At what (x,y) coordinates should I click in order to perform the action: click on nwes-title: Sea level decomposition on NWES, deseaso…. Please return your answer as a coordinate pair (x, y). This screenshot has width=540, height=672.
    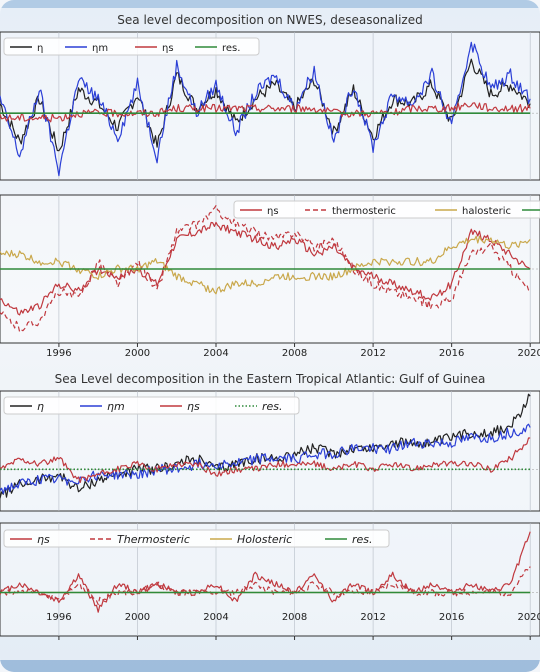
    Looking at the image, I should click on (269, 20).